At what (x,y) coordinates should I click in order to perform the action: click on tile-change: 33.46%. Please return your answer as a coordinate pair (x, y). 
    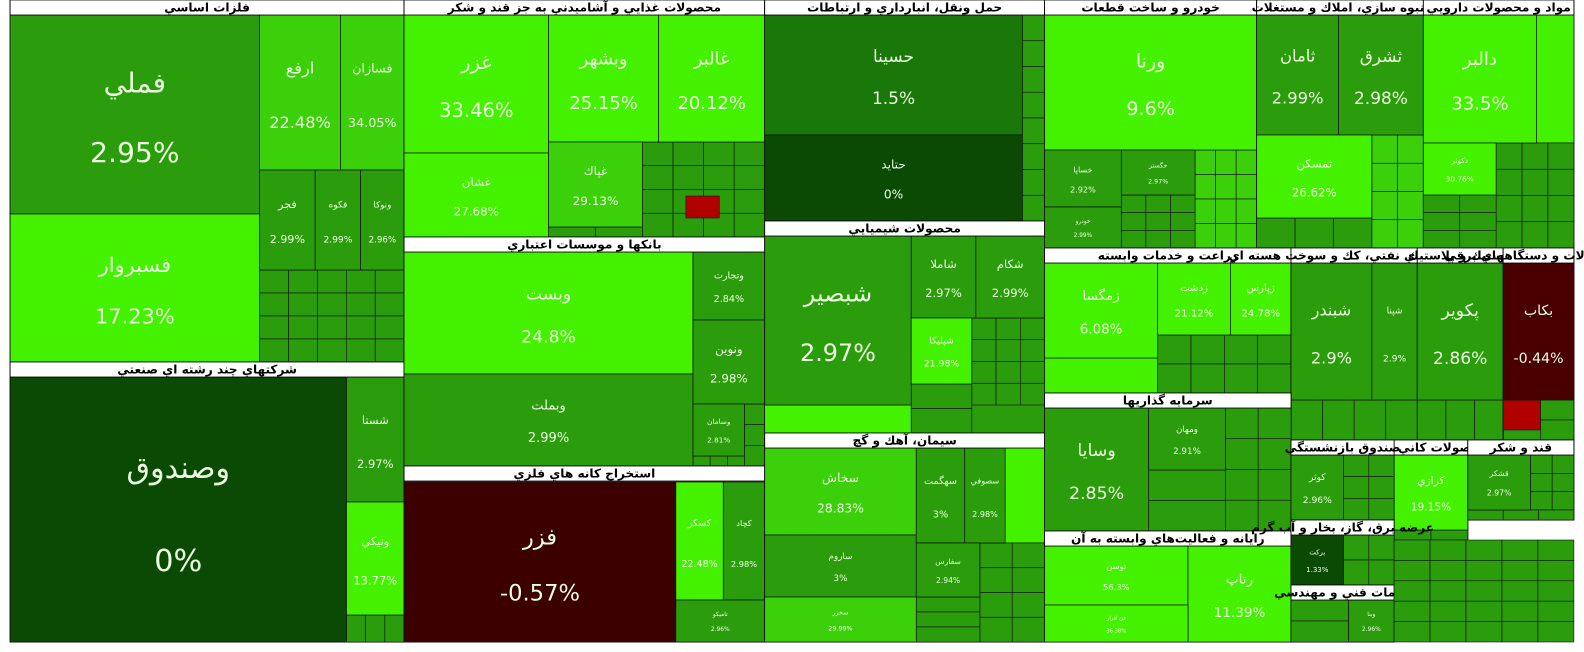
    Looking at the image, I should click on (476, 110).